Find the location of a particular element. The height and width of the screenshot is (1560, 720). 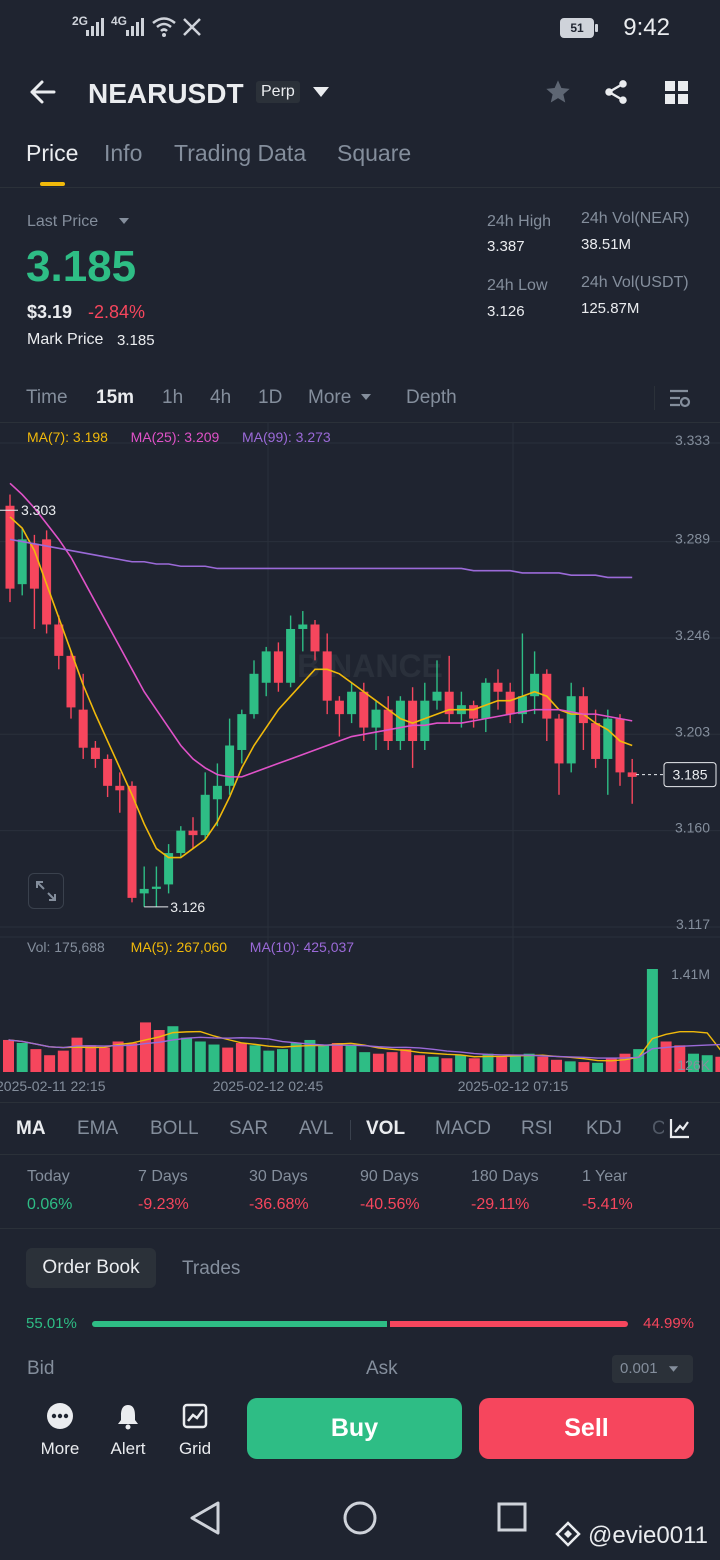

more-button: More is located at coordinates (60, 1424).